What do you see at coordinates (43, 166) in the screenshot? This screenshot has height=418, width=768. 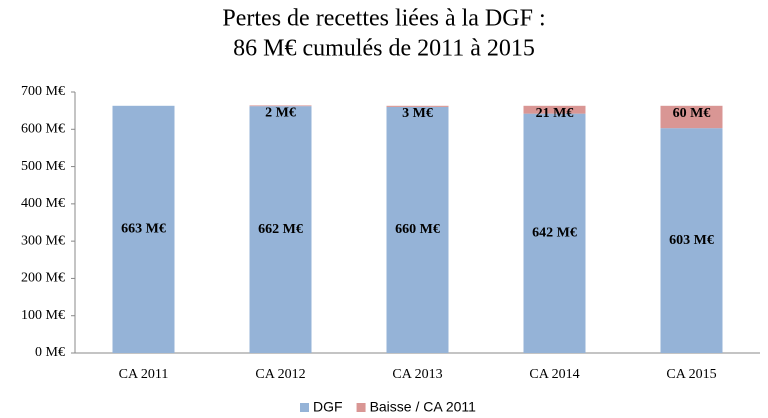 I see `y-tick-label: 500 M€` at bounding box center [43, 166].